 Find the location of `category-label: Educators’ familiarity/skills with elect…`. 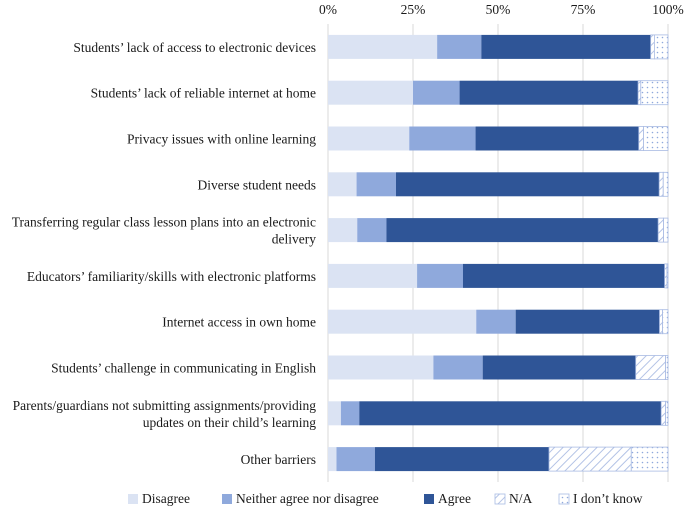

category-label: Educators’ familiarity/skills with elect… is located at coordinates (171, 276).